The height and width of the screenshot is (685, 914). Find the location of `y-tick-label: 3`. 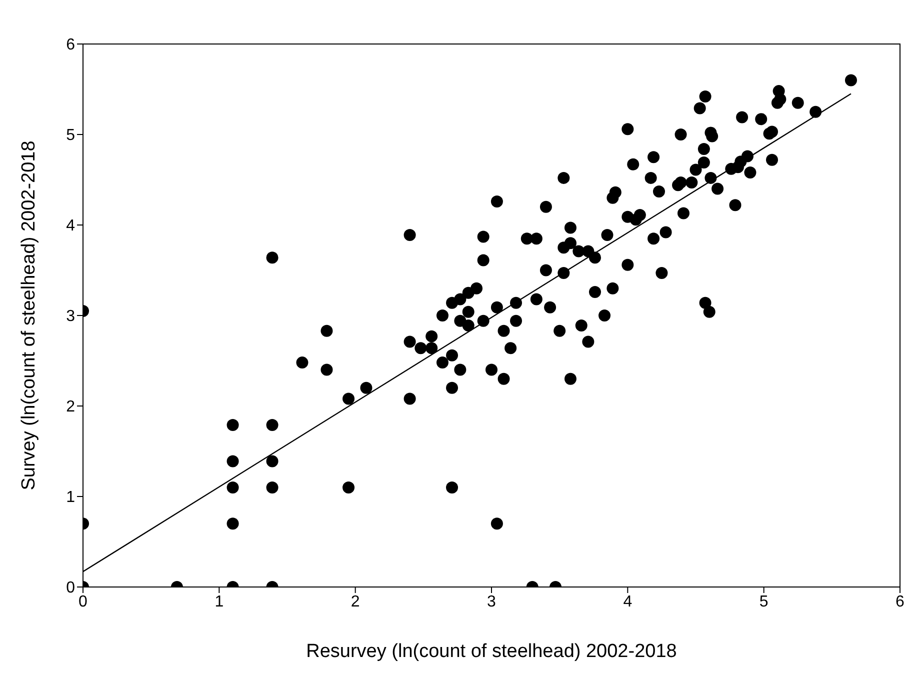

y-tick-label: 3 is located at coordinates (71, 317).